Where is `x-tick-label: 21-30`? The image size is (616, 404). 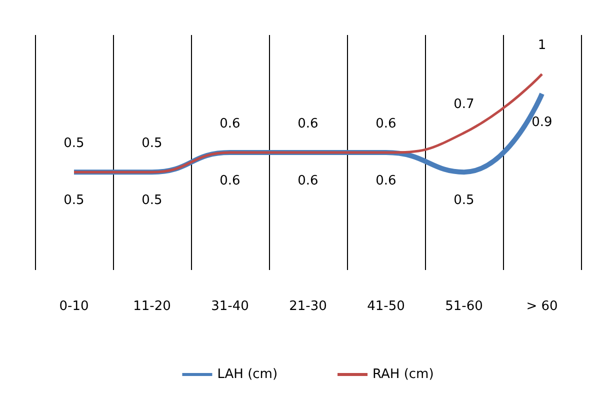 x-tick-label: 21-30 is located at coordinates (308, 306).